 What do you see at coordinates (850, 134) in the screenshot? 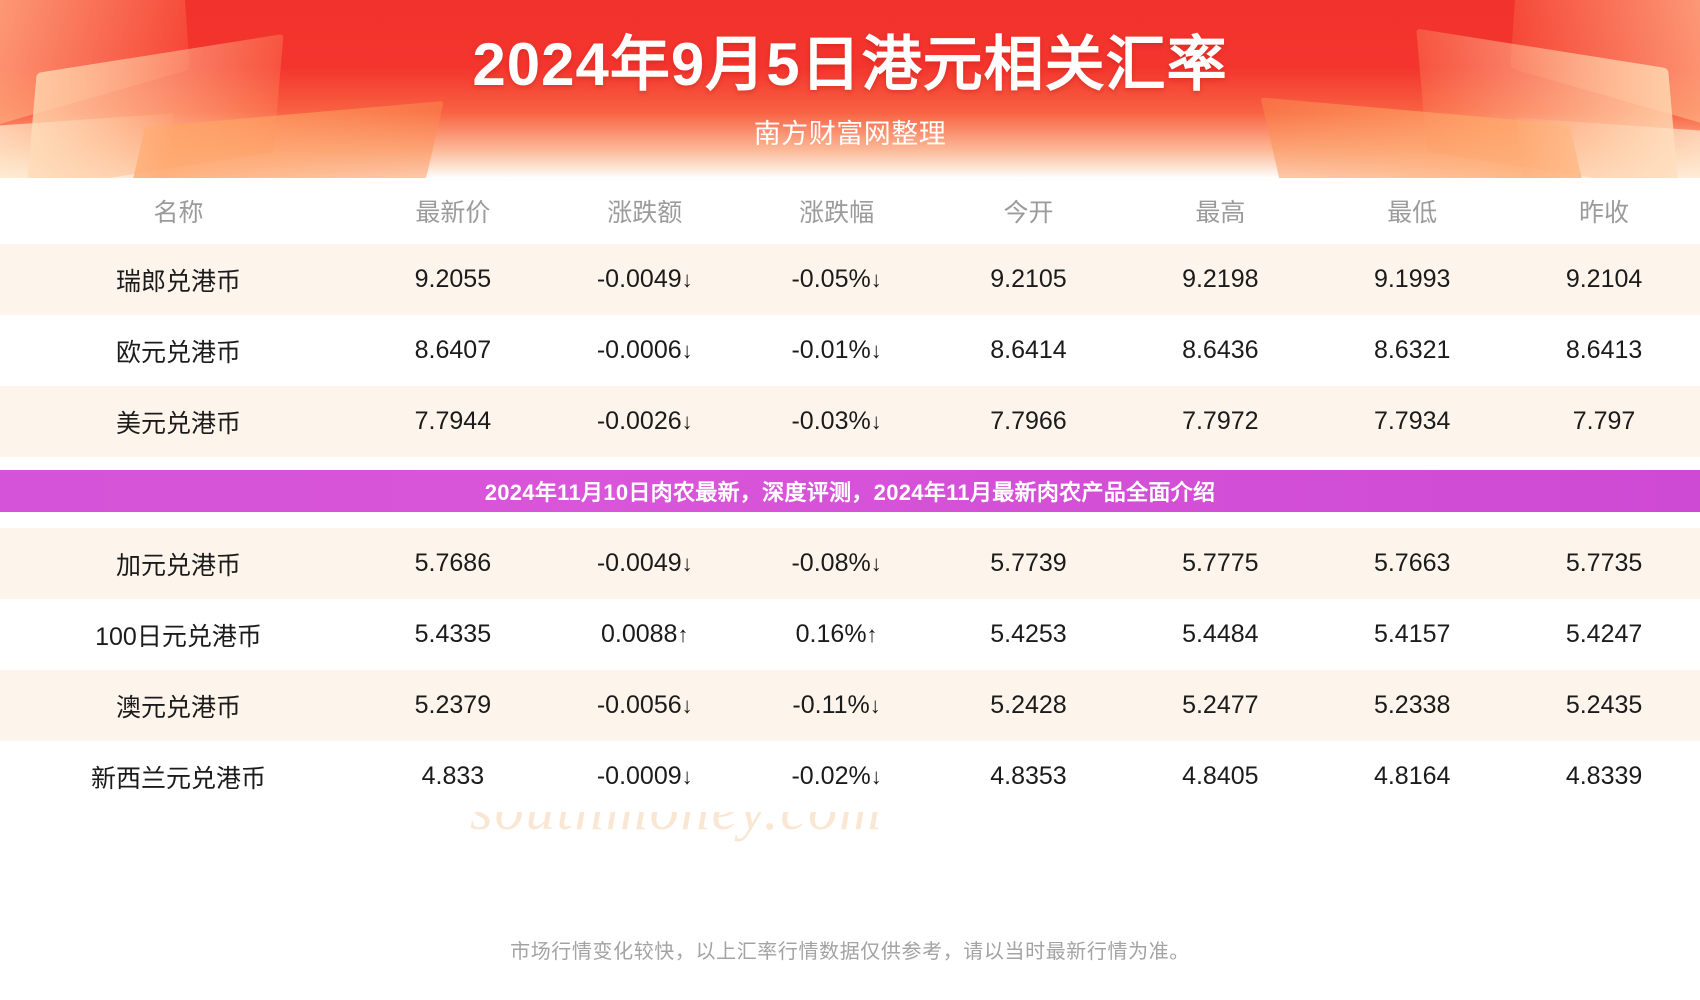
I see `page-subtitle: 南方财富网整理` at bounding box center [850, 134].